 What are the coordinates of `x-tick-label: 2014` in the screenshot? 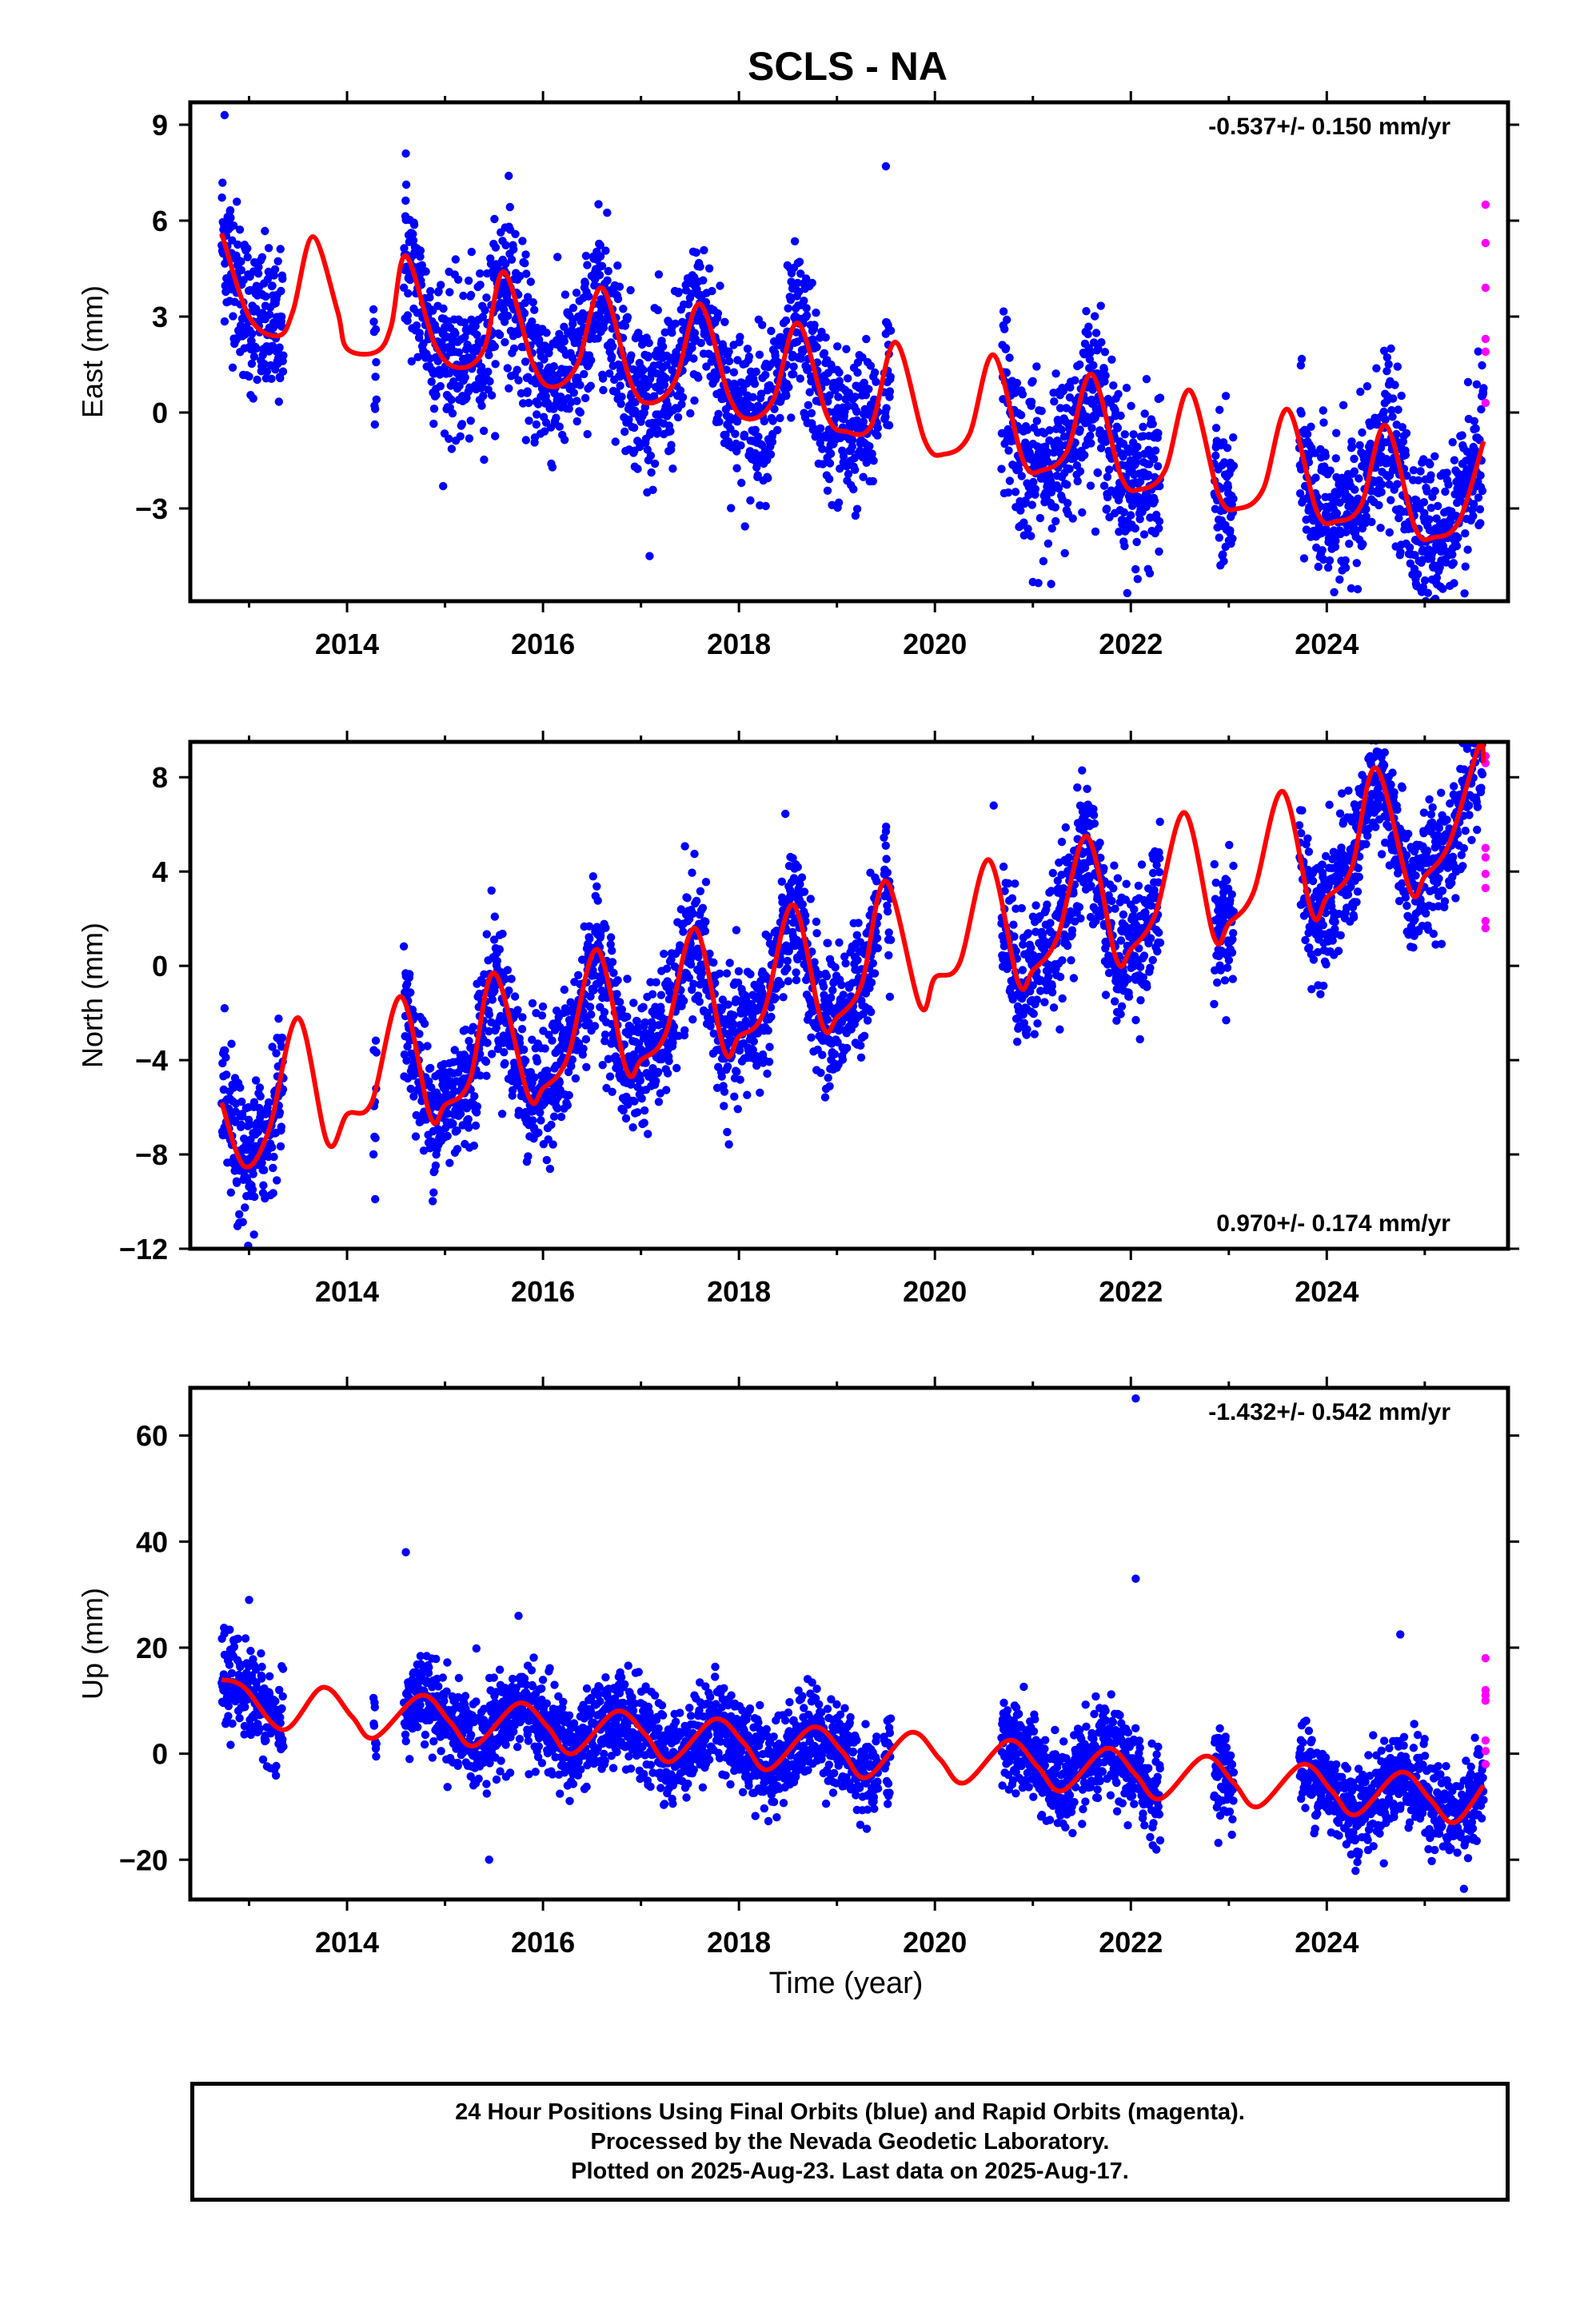 It's located at (347, 644).